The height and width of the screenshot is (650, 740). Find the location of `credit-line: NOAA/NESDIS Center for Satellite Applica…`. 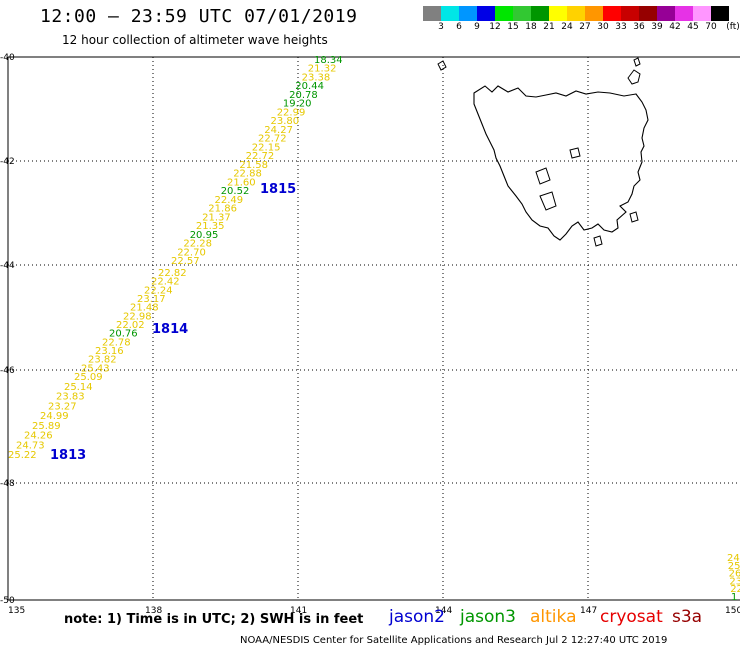

credit-line: NOAA/NESDIS Center for Satellite Applica… is located at coordinates (454, 640).